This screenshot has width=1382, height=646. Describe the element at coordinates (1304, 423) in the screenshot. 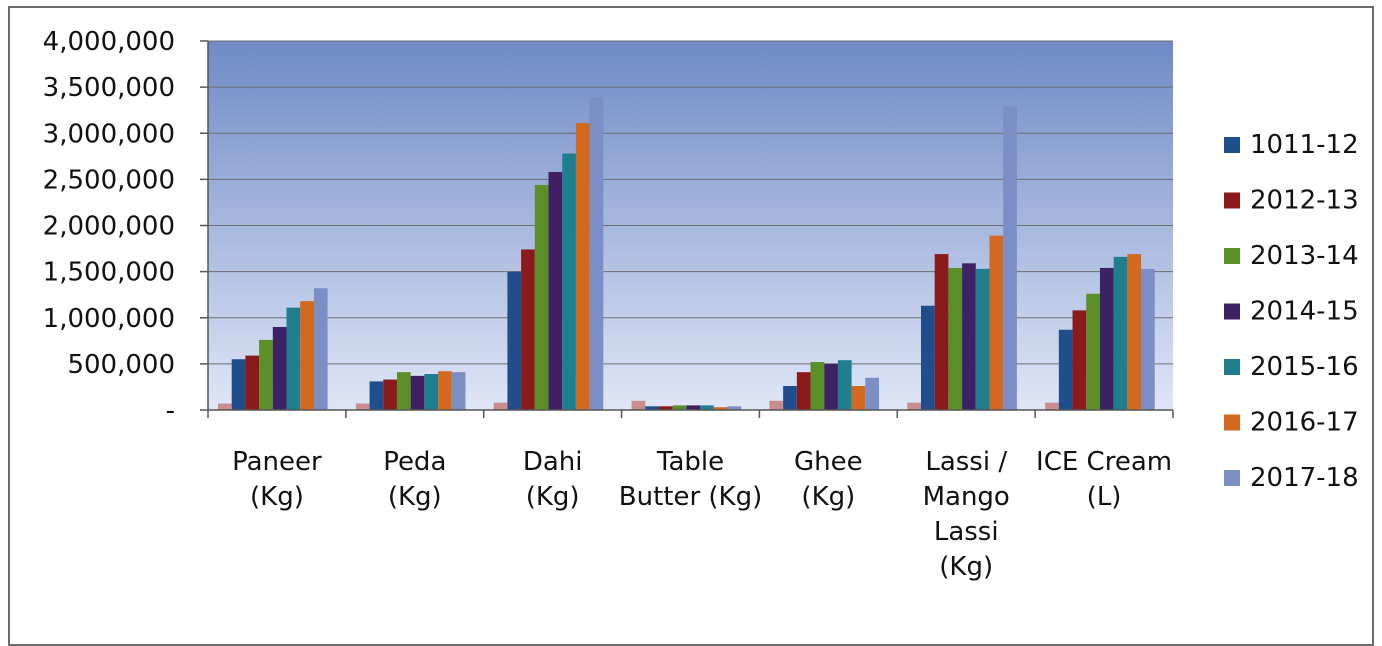

I see `legend-label: 2016-17` at that location.